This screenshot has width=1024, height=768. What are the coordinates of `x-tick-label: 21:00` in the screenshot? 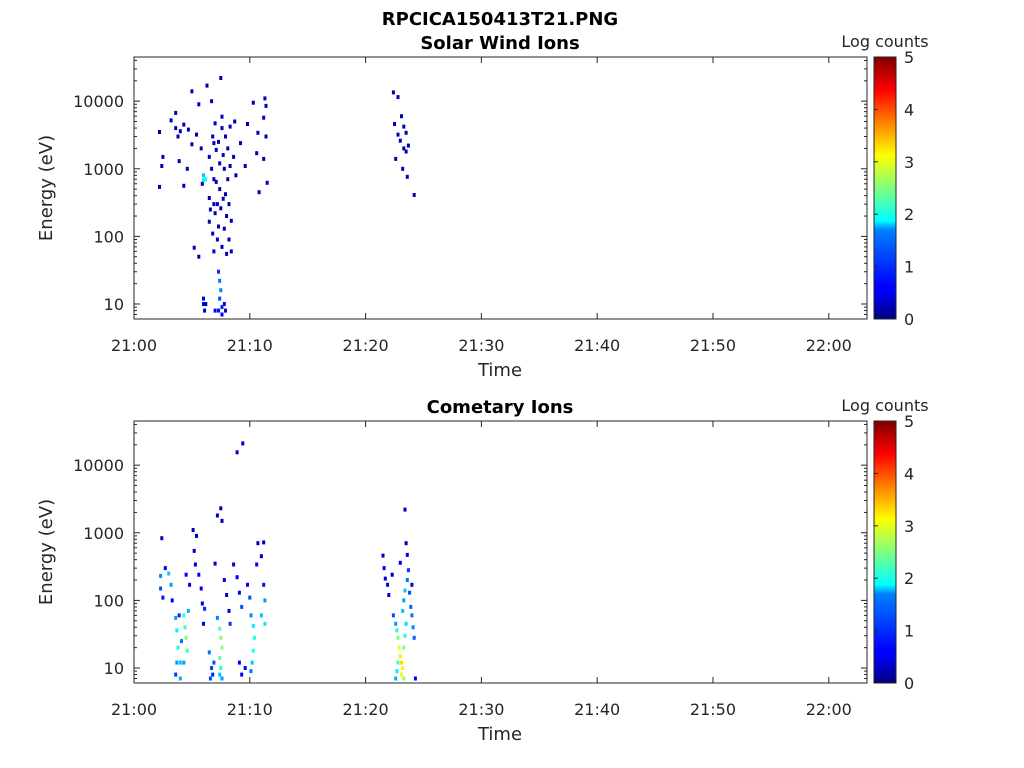 It's located at (134, 709).